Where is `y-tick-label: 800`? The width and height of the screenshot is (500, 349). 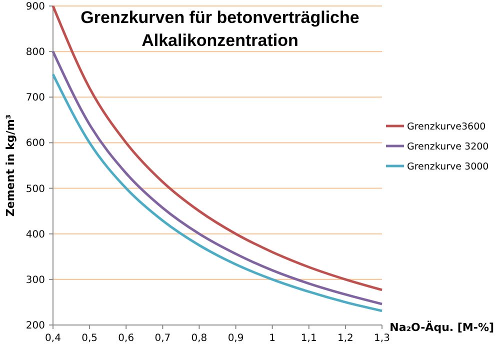 y-tick-label: 800 is located at coordinates (35, 52).